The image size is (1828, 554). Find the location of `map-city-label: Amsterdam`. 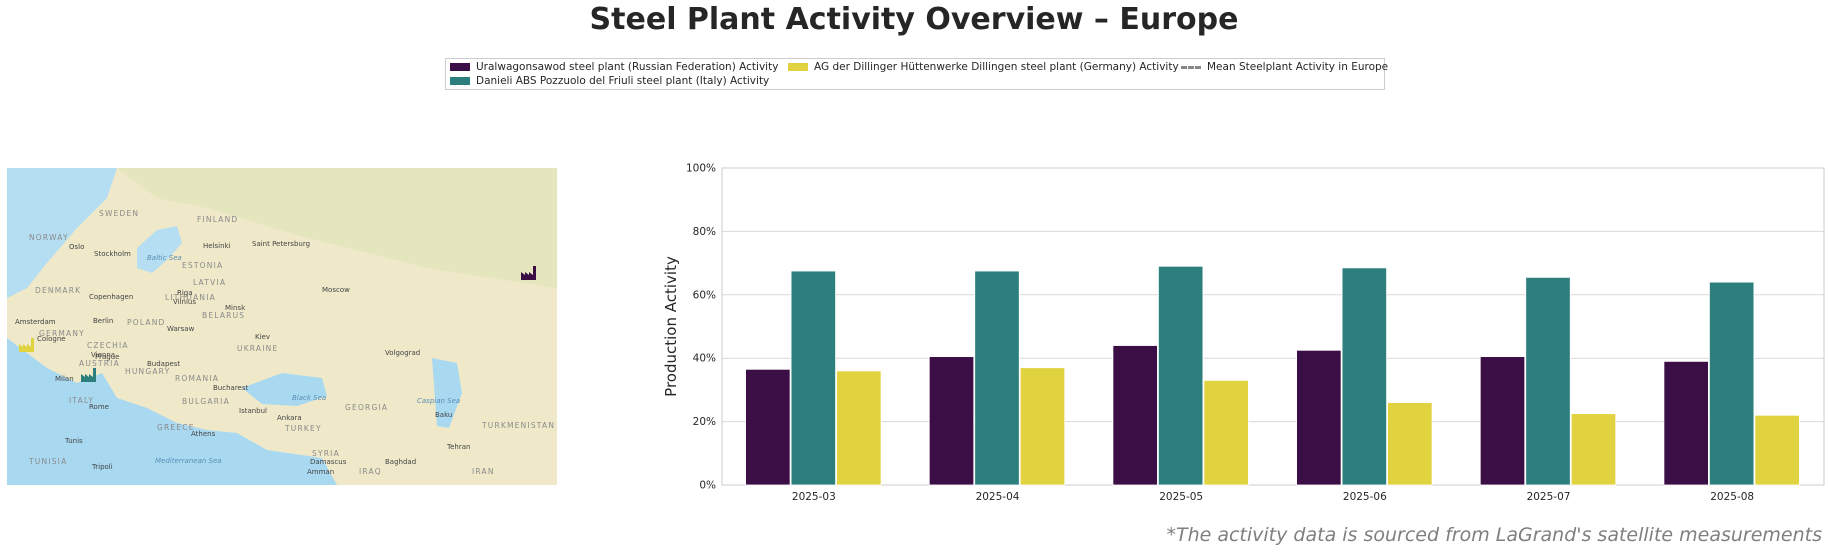

map-city-label: Amsterdam is located at coordinates (35, 322).